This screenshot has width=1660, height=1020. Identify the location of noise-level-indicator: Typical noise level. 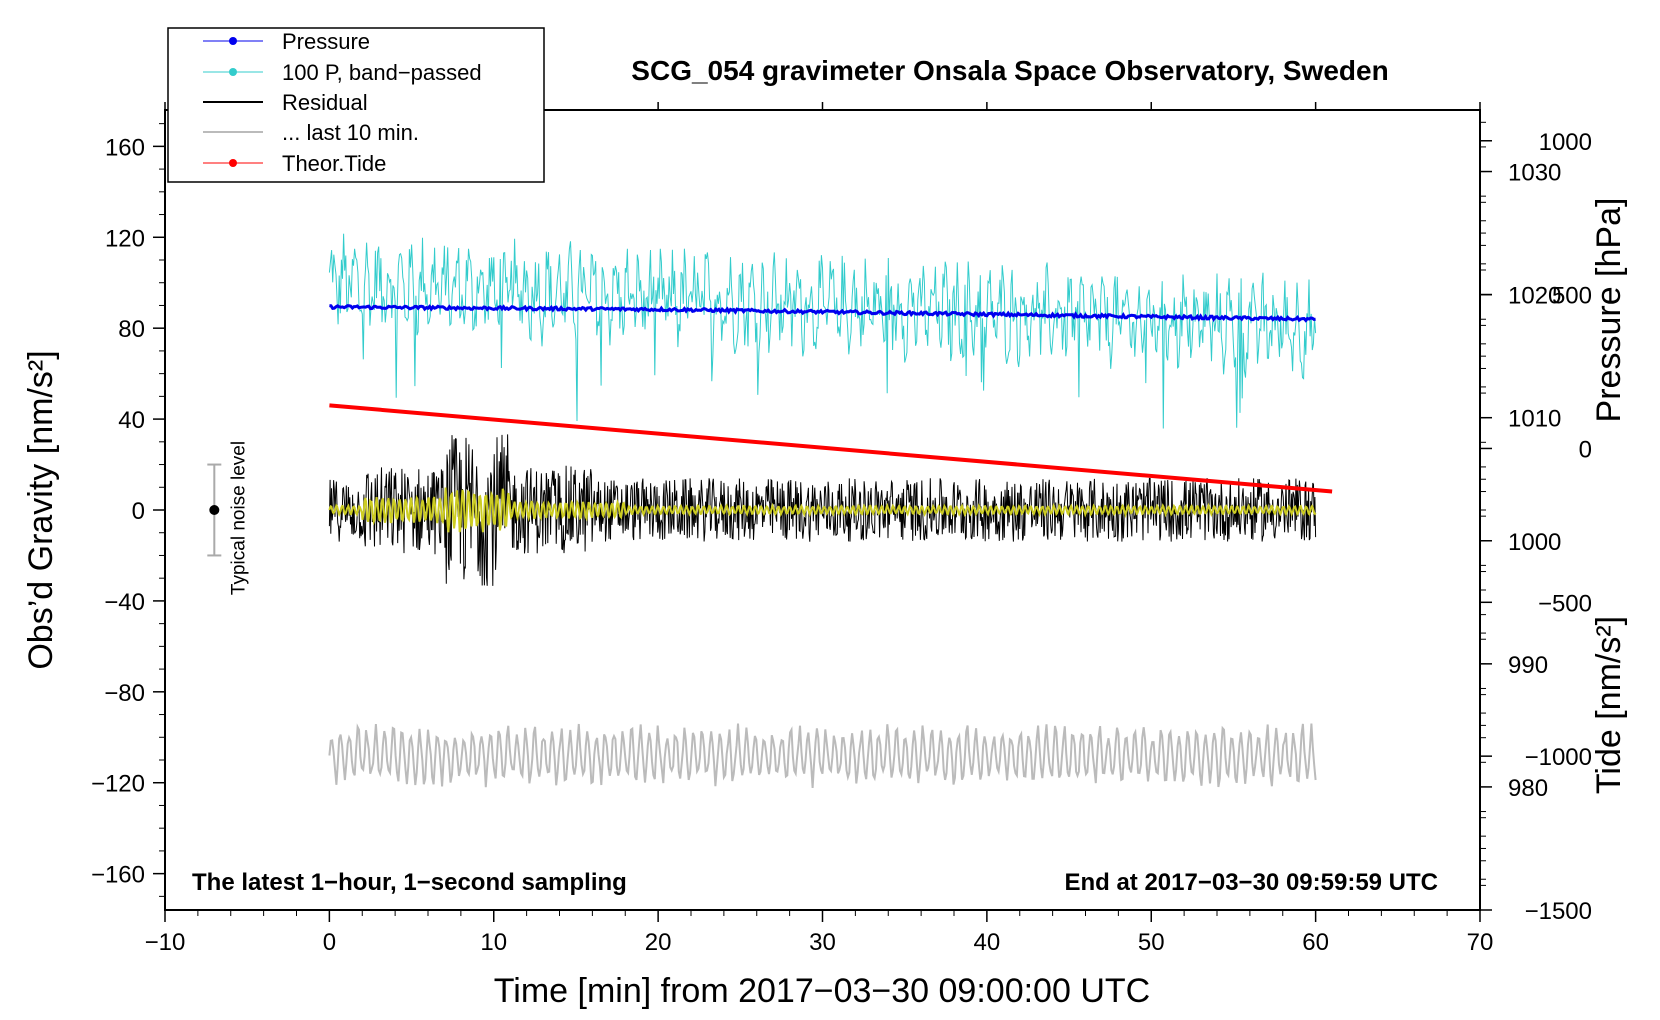
(228, 518).